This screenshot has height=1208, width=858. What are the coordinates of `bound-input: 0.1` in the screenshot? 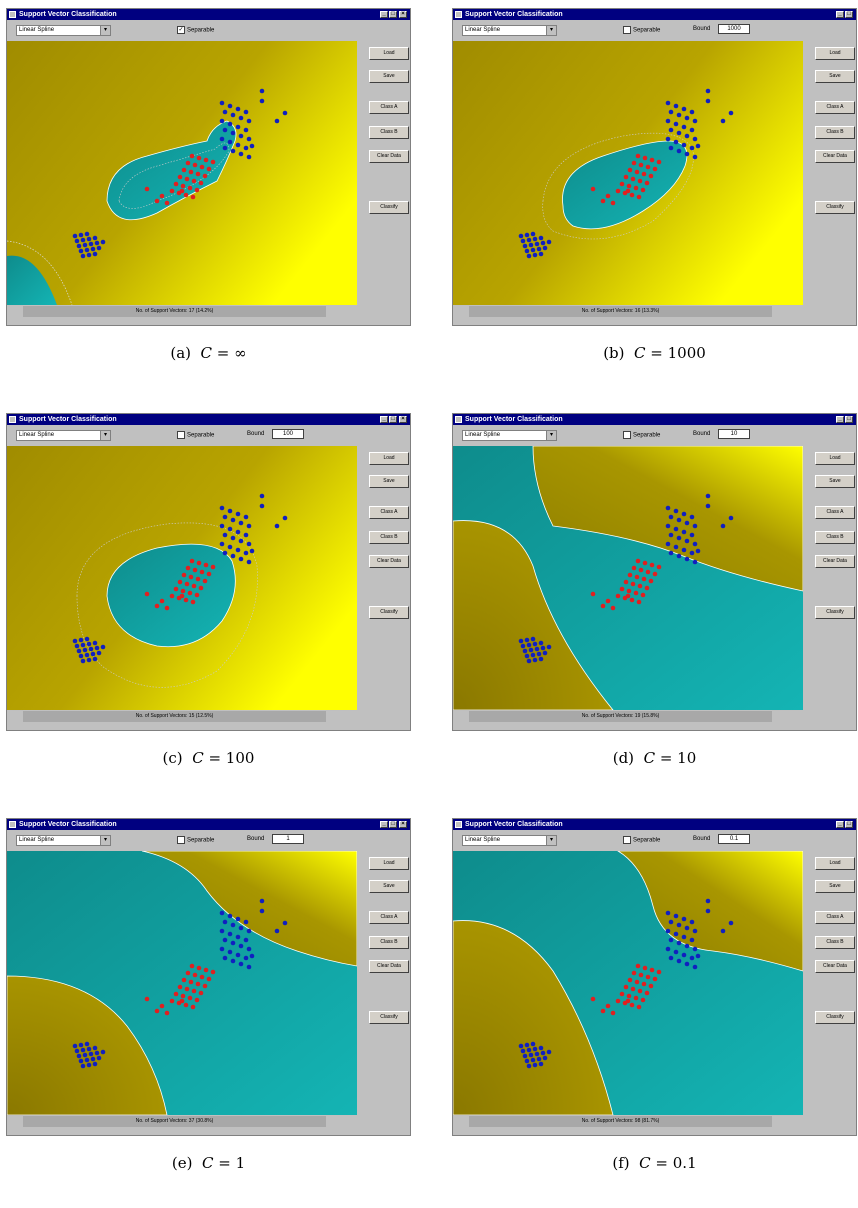 It's located at (734, 839).